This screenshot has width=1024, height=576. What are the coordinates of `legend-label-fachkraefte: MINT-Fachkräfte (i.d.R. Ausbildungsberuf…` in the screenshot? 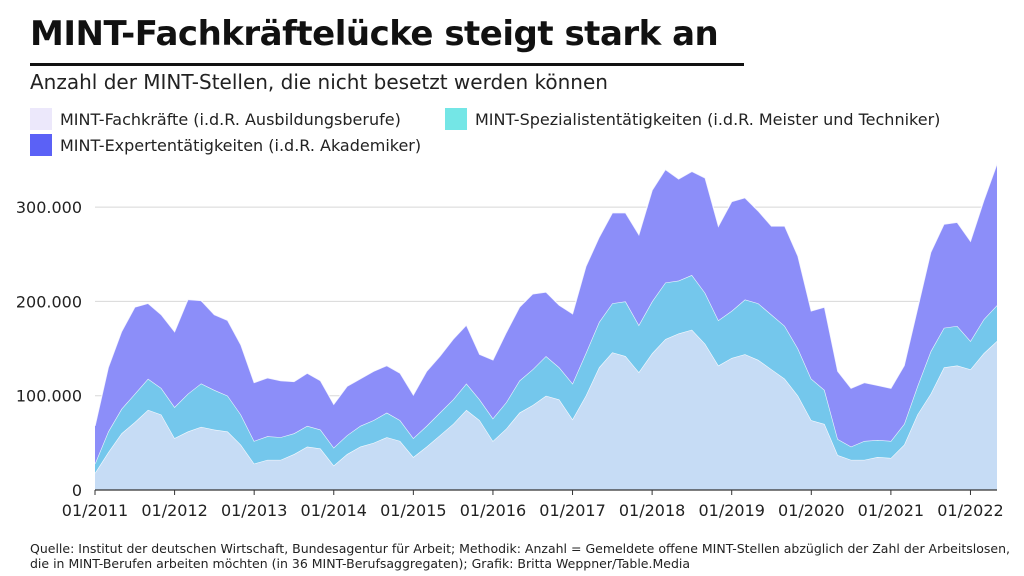 It's located at (230, 119).